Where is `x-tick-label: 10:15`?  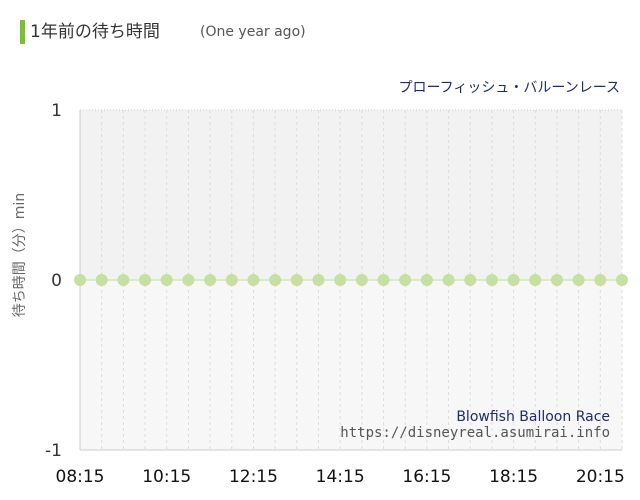 x-tick-label: 10:15 is located at coordinates (166, 477).